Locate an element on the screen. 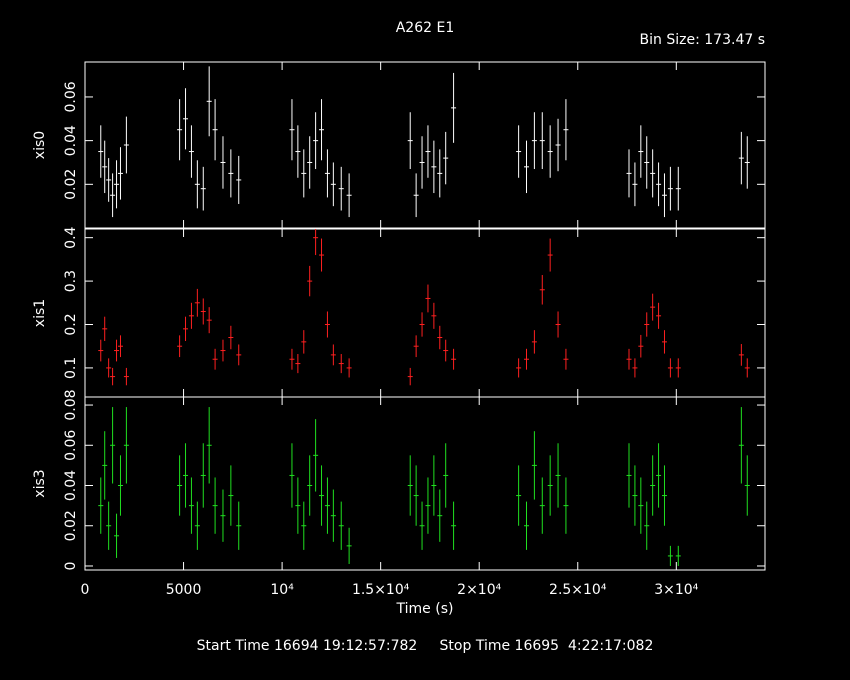 This screenshot has width=850, height=680. y-tick-label: 0.3 is located at coordinates (71, 281).